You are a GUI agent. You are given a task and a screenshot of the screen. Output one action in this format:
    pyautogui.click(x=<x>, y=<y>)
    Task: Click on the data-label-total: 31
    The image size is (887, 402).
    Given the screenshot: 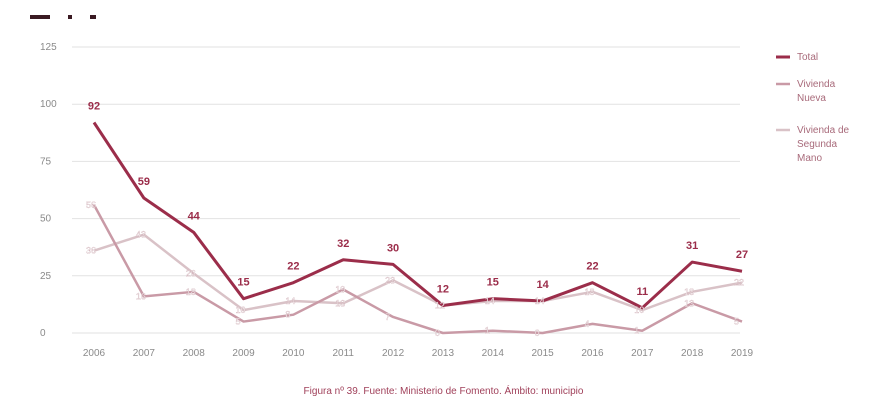 What is the action you would take?
    pyautogui.click(x=692, y=246)
    